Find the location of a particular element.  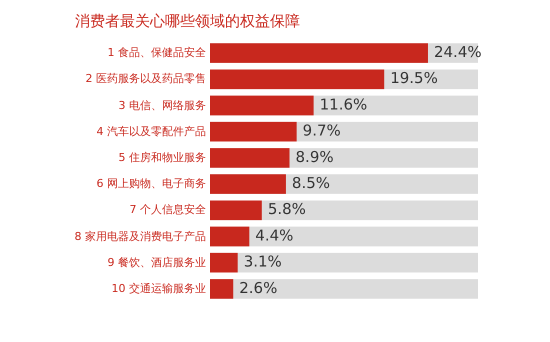

y-tick-label: 6 网上购物、电子商务 is located at coordinates (151, 184).